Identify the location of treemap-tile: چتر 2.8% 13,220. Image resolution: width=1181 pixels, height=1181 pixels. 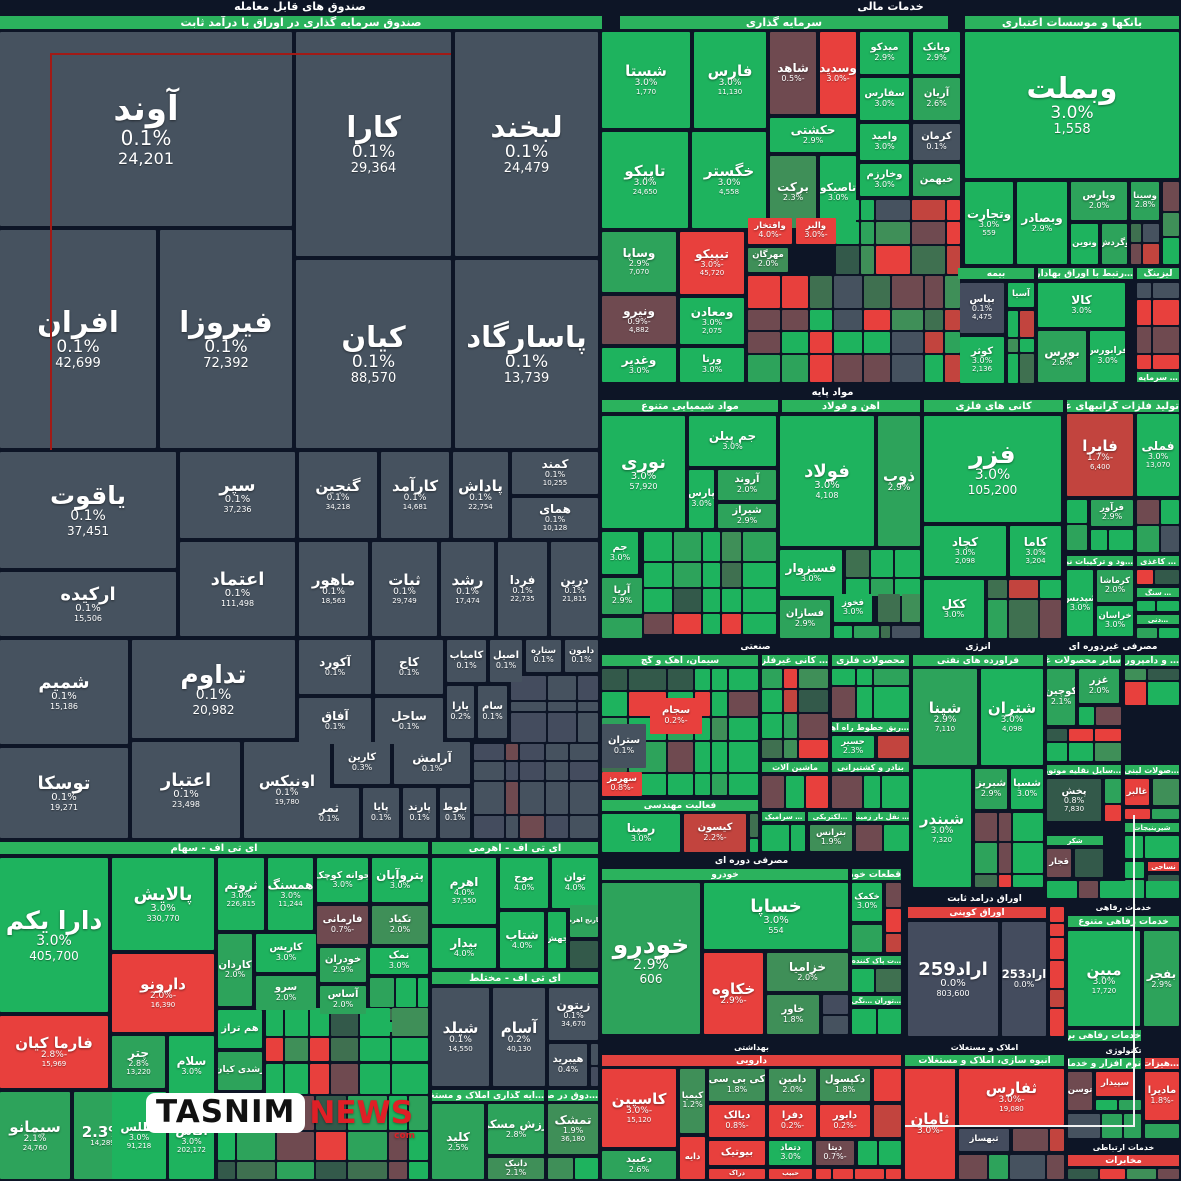
(138, 1062).